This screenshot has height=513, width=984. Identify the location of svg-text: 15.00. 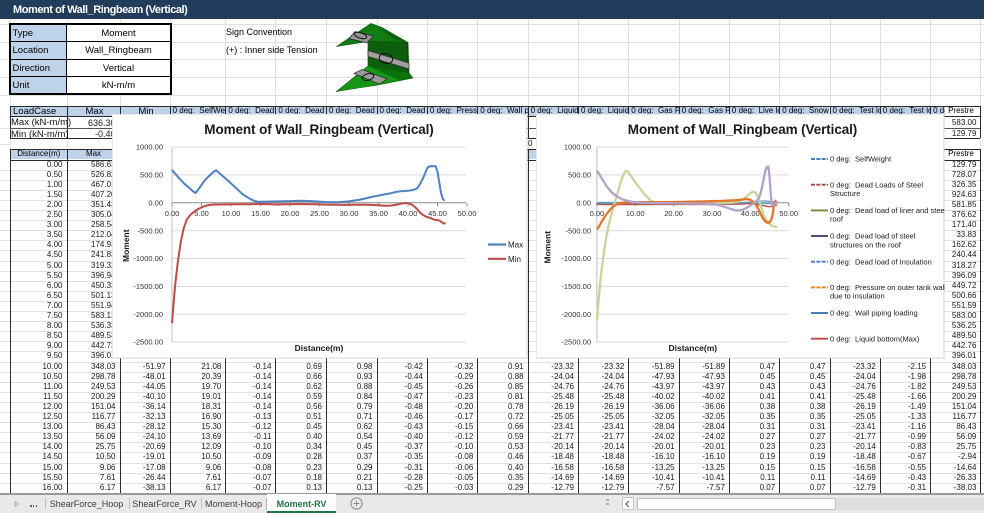
(260, 213).